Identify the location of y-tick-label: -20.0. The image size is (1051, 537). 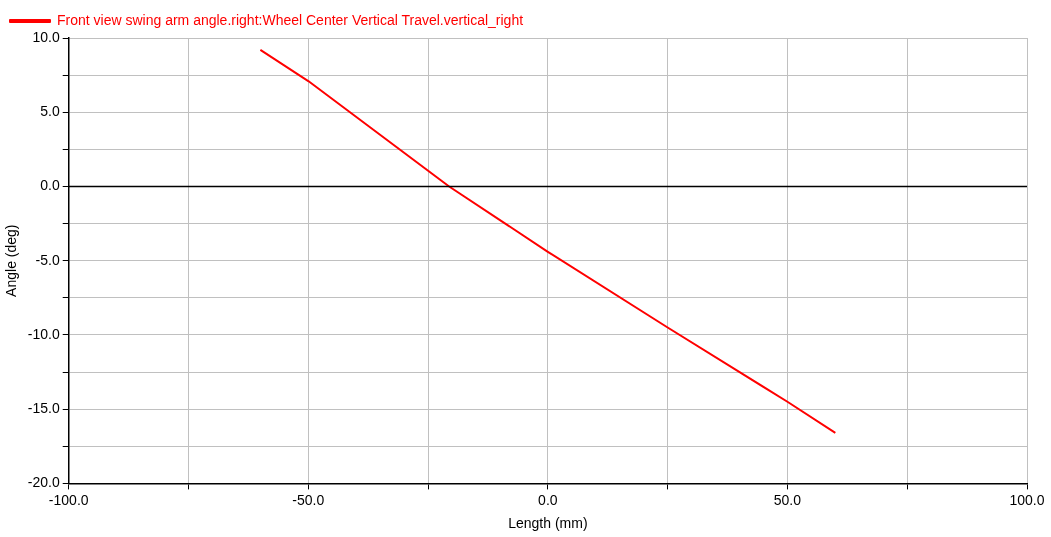
(43, 482).